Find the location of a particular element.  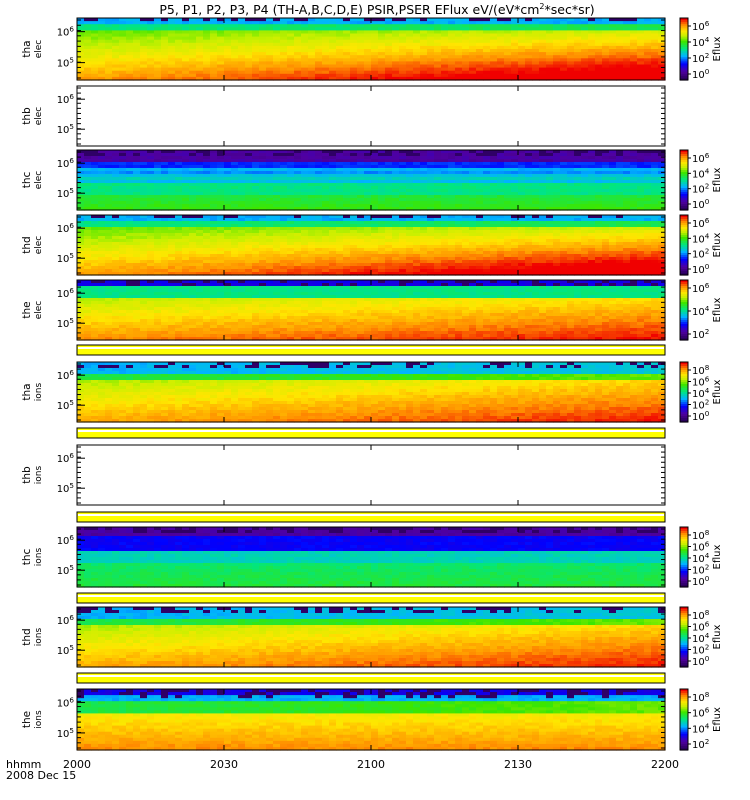

panel-thb-elec: 10⁶ 10⁵ thbelec is located at coordinates (343, 116).